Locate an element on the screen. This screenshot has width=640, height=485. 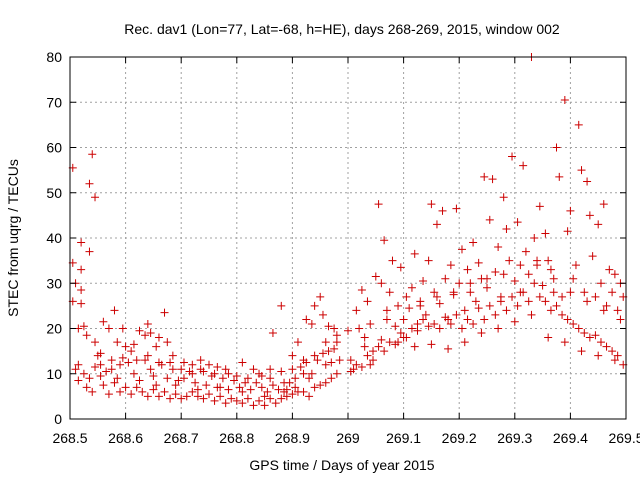
y-axis-label: STEC from uqrg / TECUs is located at coordinates (13, 238).